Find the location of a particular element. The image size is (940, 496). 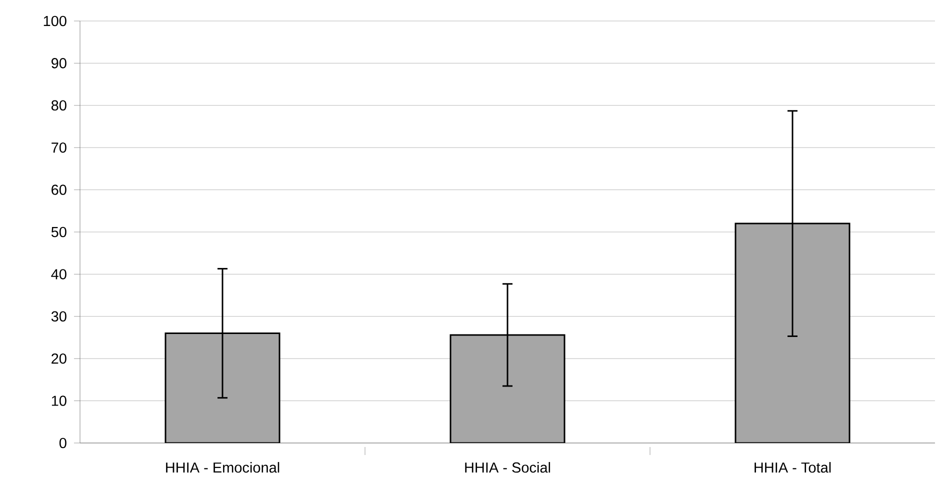

y-tick-label: 0 is located at coordinates (62, 443).